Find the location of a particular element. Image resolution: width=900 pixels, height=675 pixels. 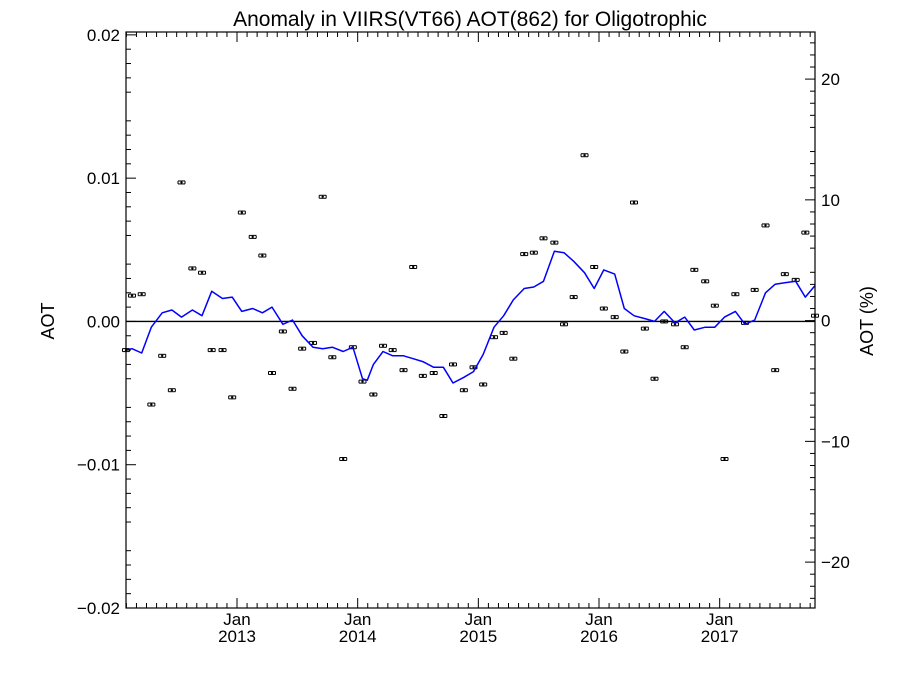

y-tick-label-right: 0 is located at coordinates (825, 321).